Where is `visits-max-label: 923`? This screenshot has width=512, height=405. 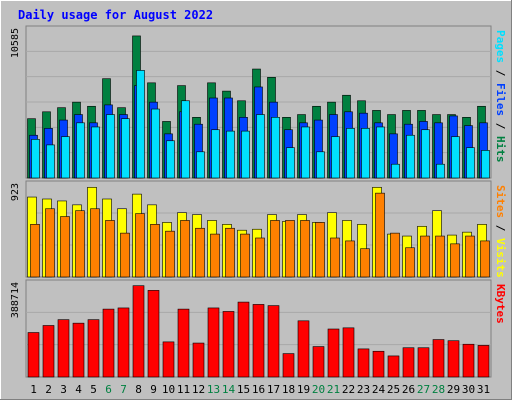
visits-max-label: 923 is located at coordinates (15, 192).